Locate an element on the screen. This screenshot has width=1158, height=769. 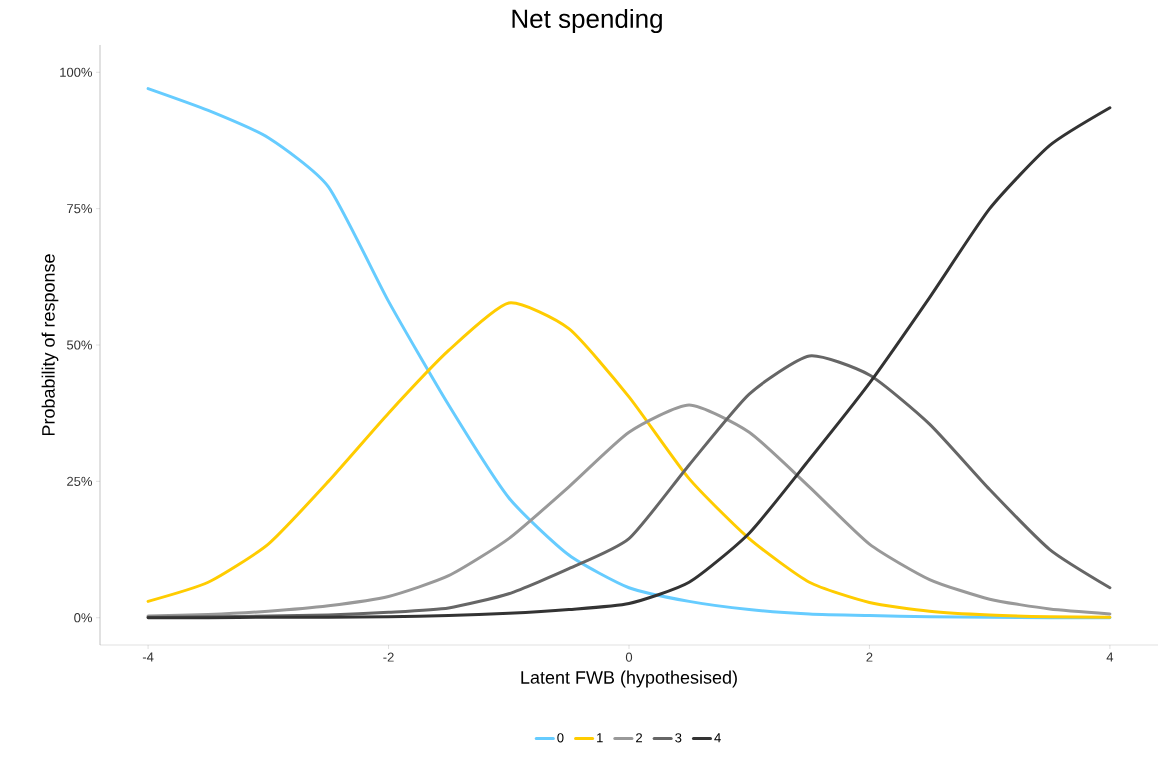
x-tick-label: -4 is located at coordinates (148, 657).